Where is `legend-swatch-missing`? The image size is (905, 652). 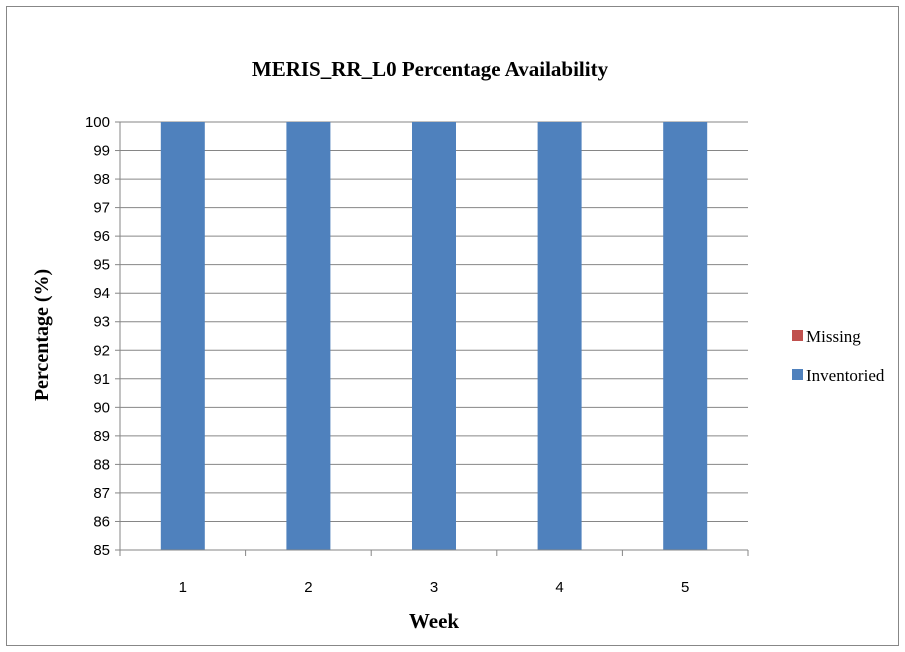 legend-swatch-missing is located at coordinates (797, 335).